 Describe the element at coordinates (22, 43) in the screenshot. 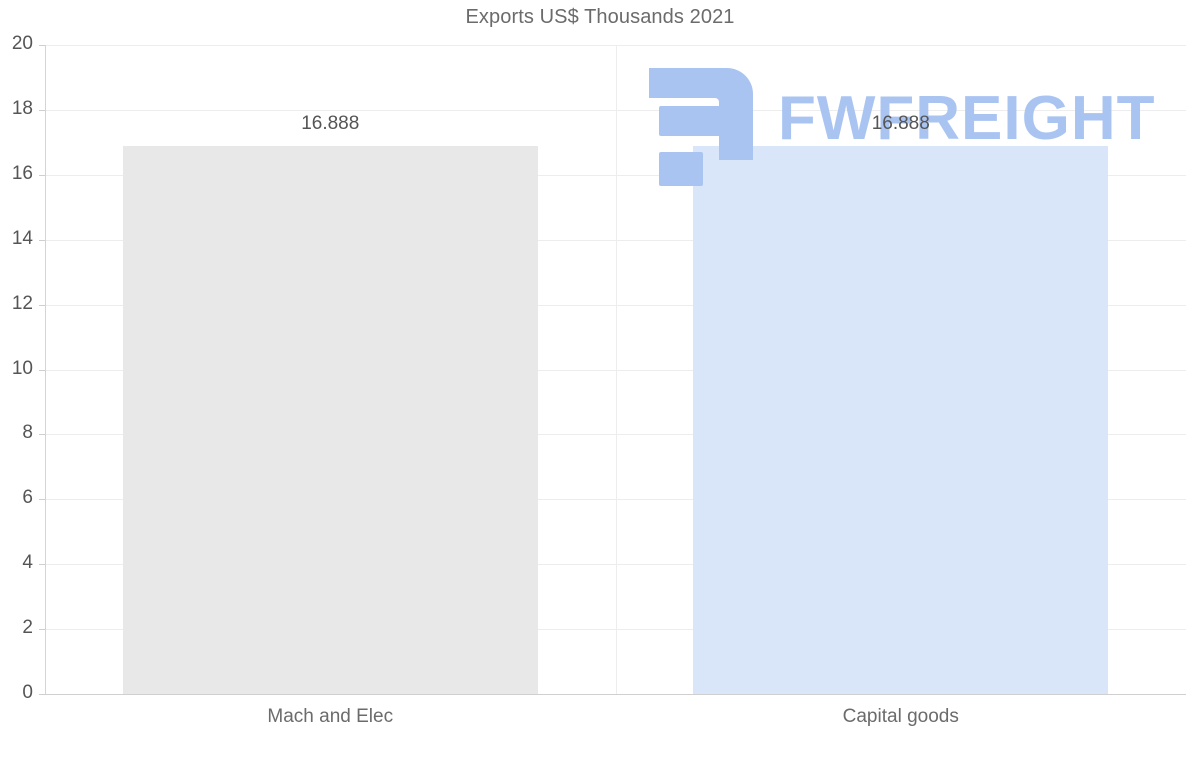

I see `y-axis-tick-label: 20` at that location.